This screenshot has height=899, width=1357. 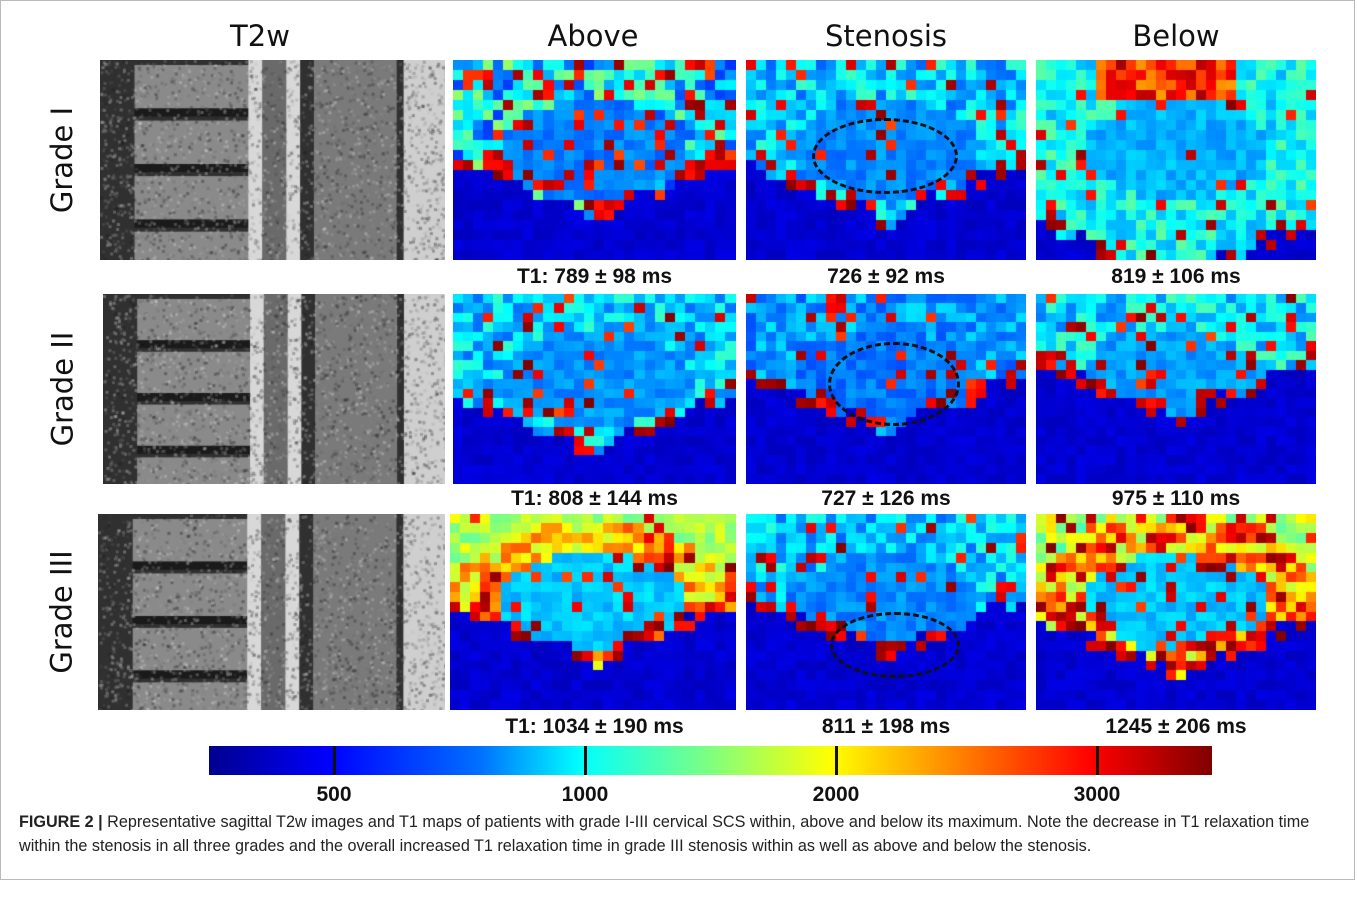 What do you see at coordinates (594, 498) in the screenshot?
I see `t1-value-above-grade-2: T1: 808 ± 144 ms` at bounding box center [594, 498].